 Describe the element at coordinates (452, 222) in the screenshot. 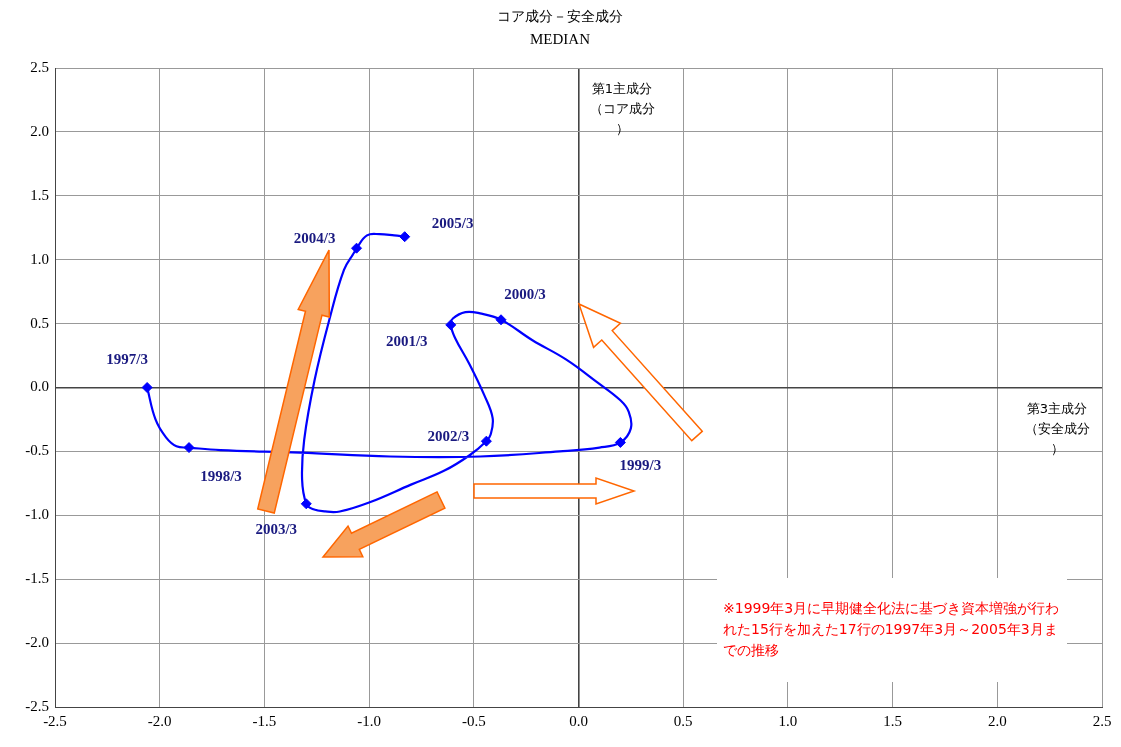

I see `annotation: 2005/3` at that location.